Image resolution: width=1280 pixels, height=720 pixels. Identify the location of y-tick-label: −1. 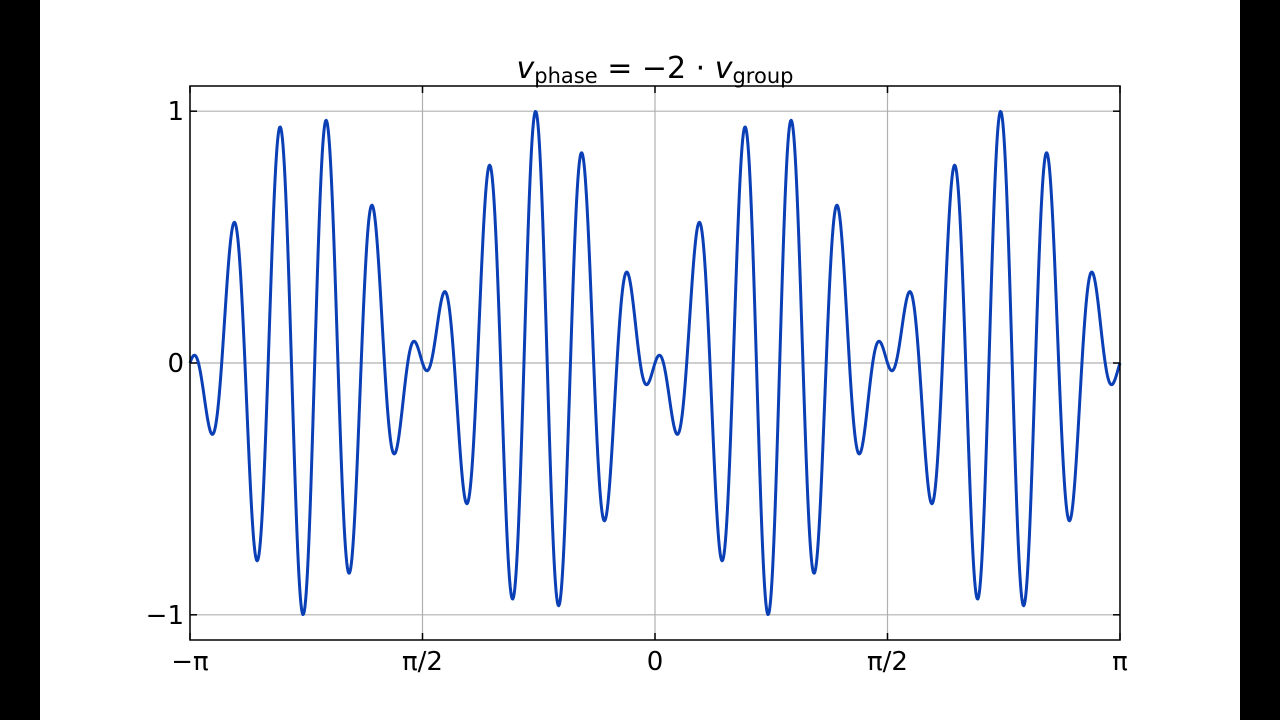
(165, 616).